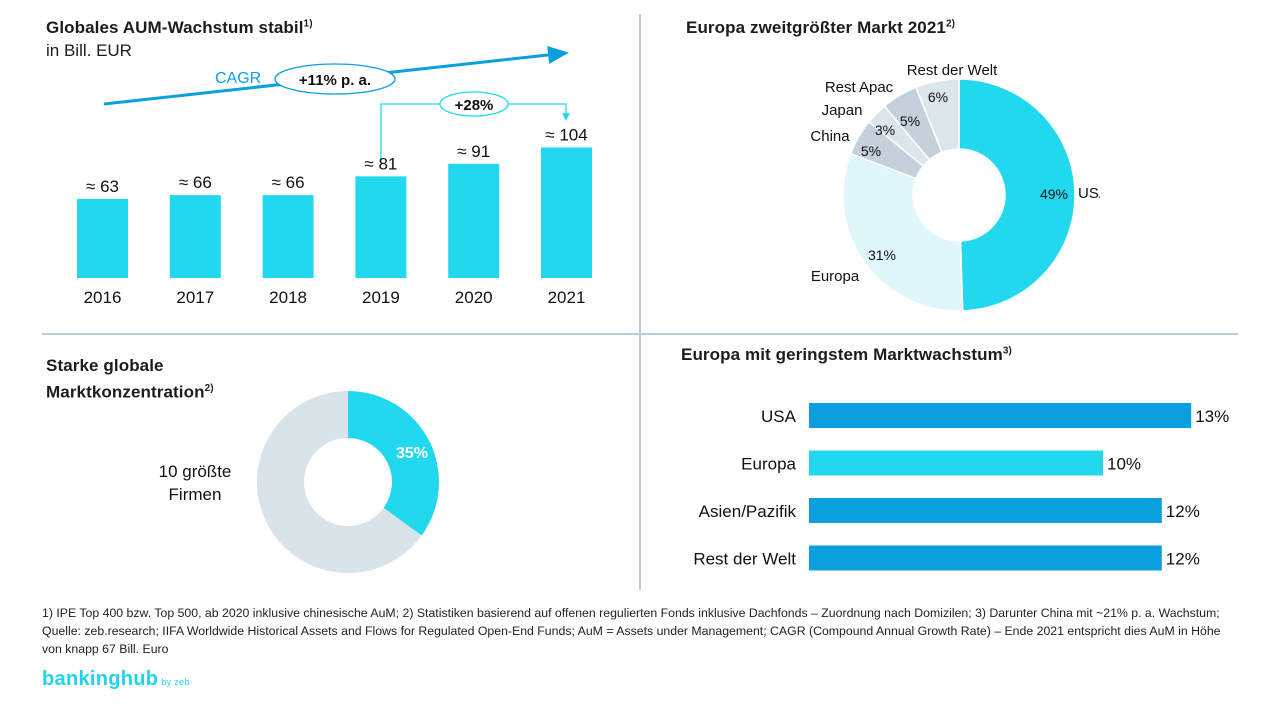  What do you see at coordinates (116, 679) in the screenshot?
I see `bankinghub-logo: bankinghub by zeb` at bounding box center [116, 679].